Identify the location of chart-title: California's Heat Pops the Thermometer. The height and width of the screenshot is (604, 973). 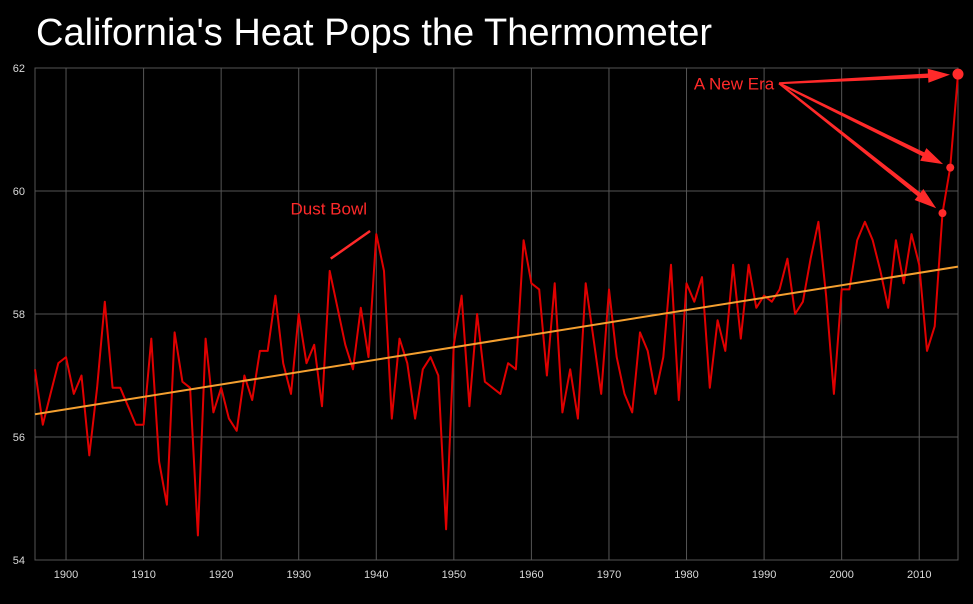
(374, 33).